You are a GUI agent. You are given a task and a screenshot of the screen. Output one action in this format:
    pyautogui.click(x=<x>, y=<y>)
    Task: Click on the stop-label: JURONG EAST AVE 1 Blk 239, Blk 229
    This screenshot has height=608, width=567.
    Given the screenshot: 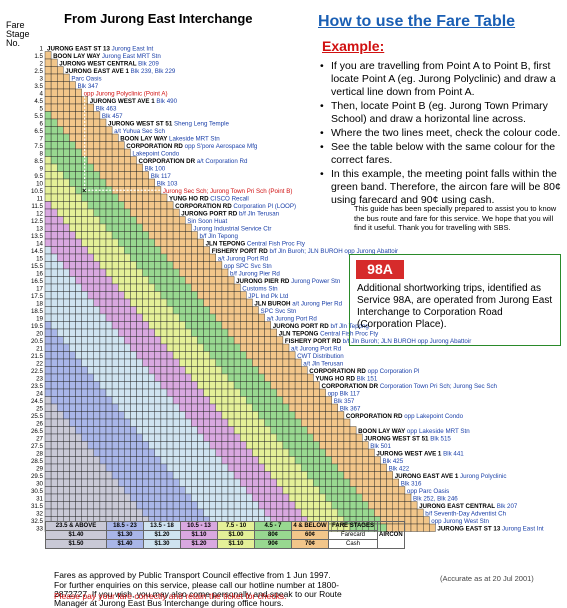 What is the action you would take?
    pyautogui.click(x=120, y=71)
    